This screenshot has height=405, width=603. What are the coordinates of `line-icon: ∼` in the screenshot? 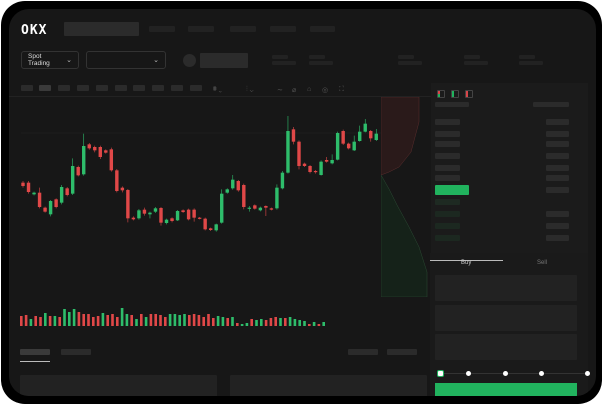 It's located at (280, 90).